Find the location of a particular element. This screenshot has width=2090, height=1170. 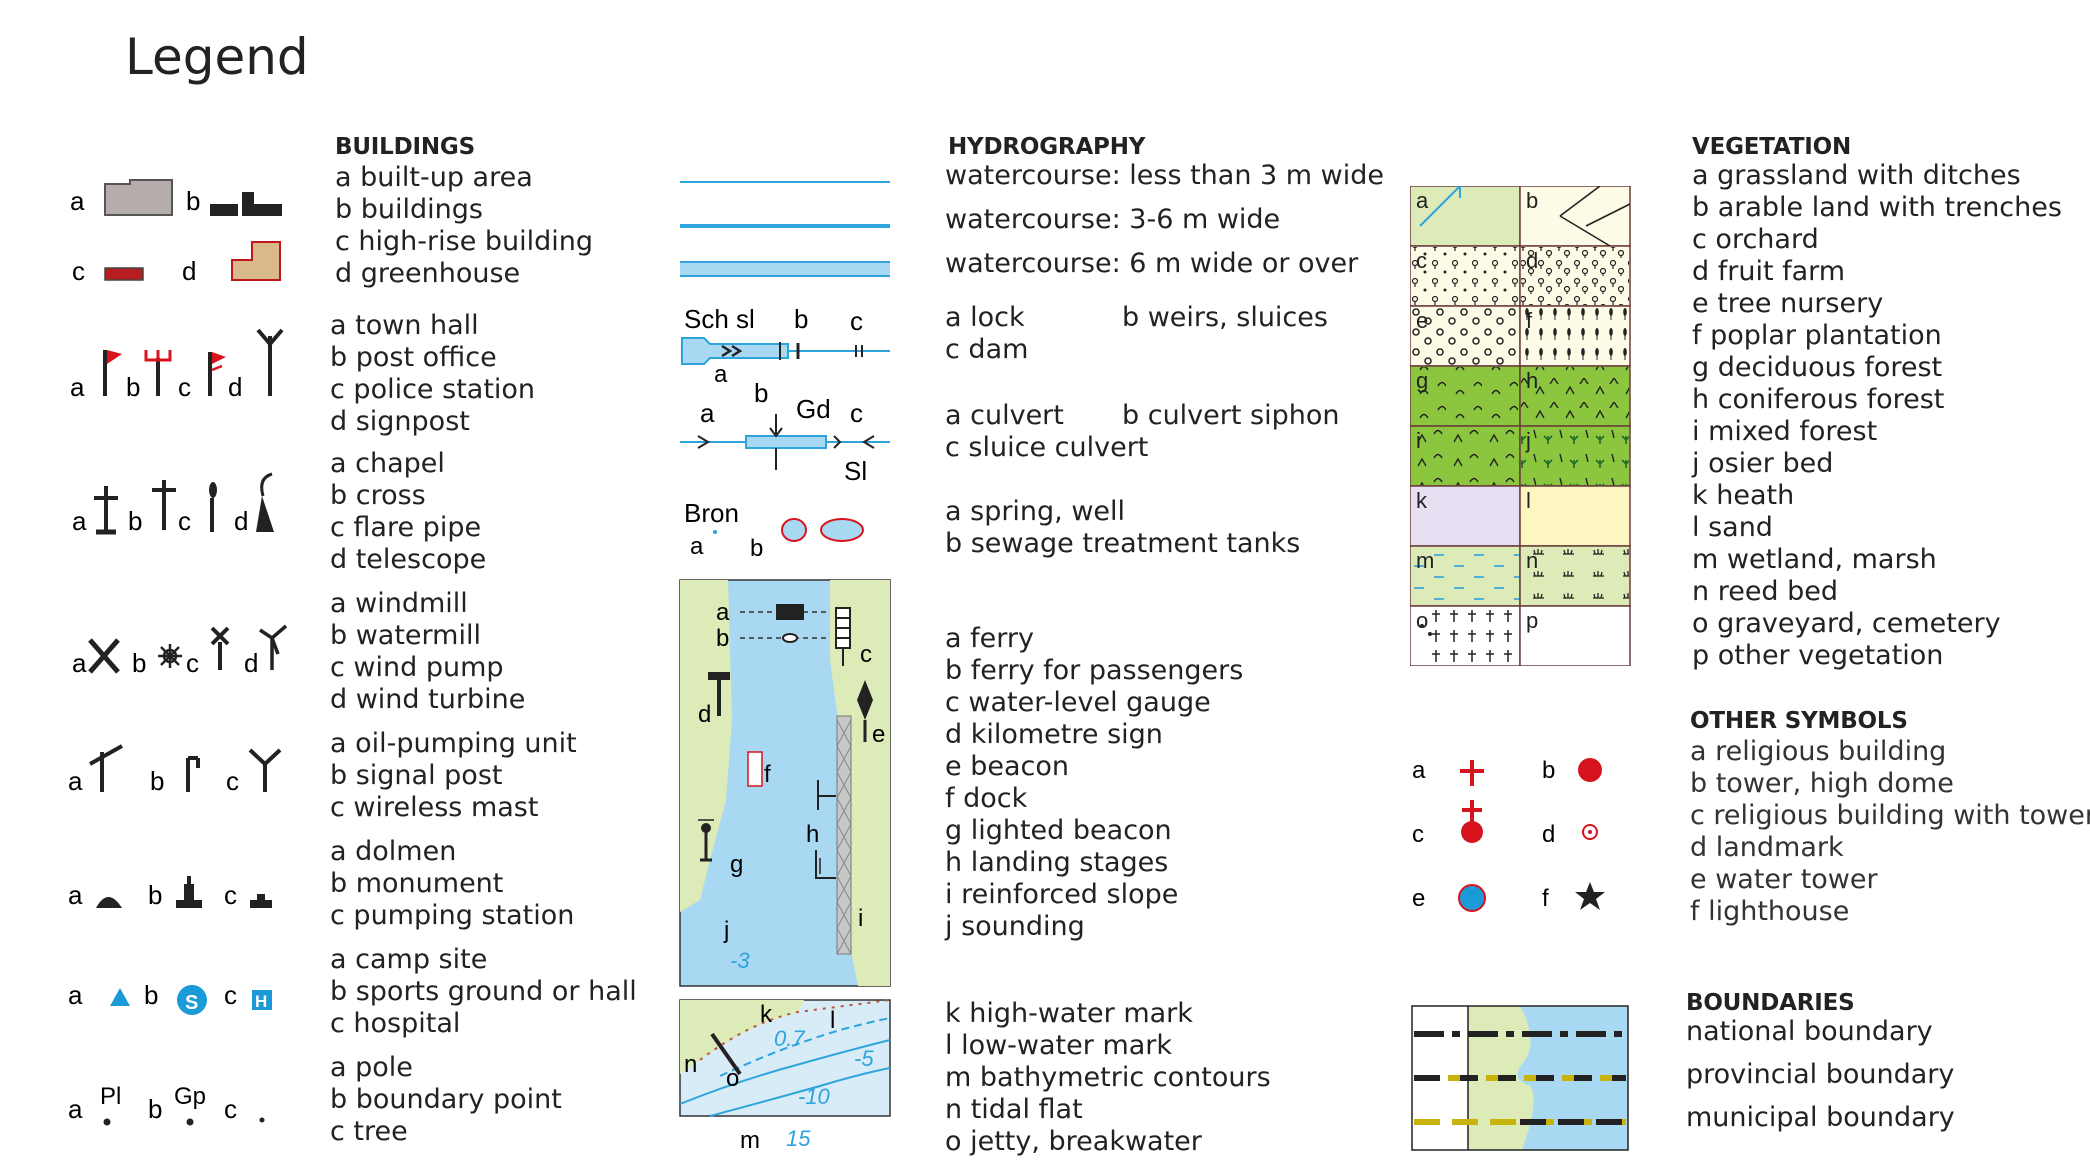

ferry-symbol-j: j is located at coordinates (726, 930).